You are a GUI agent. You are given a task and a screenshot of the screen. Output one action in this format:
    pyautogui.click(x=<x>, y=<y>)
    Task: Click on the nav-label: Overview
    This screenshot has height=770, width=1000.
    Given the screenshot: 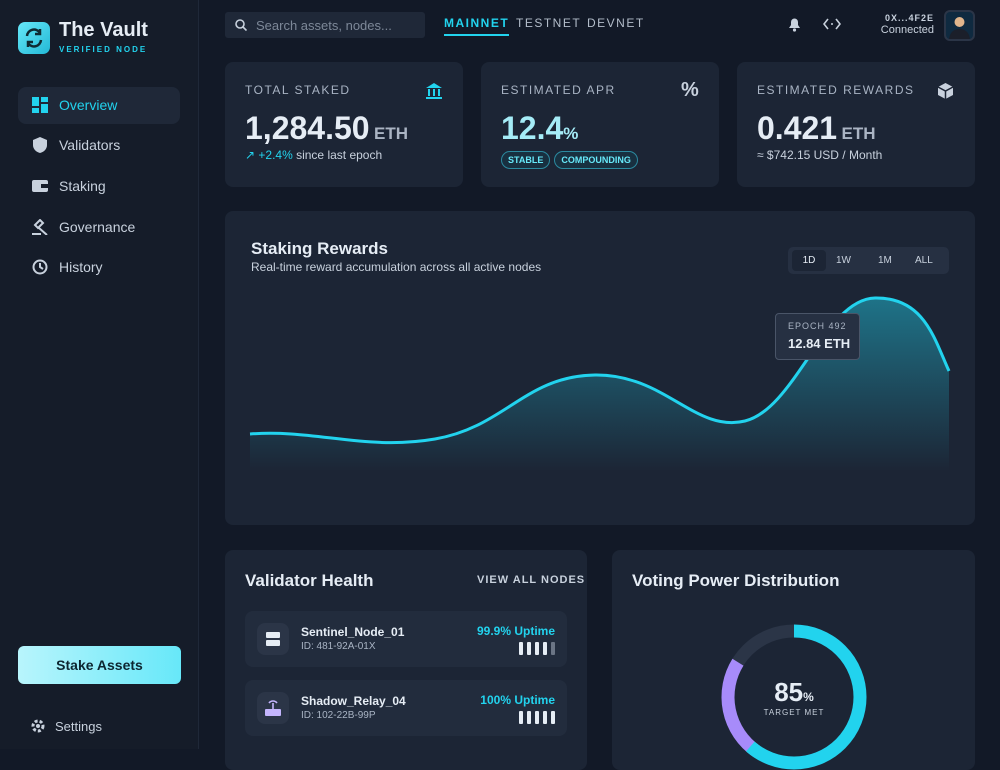 What is the action you would take?
    pyautogui.click(x=88, y=105)
    